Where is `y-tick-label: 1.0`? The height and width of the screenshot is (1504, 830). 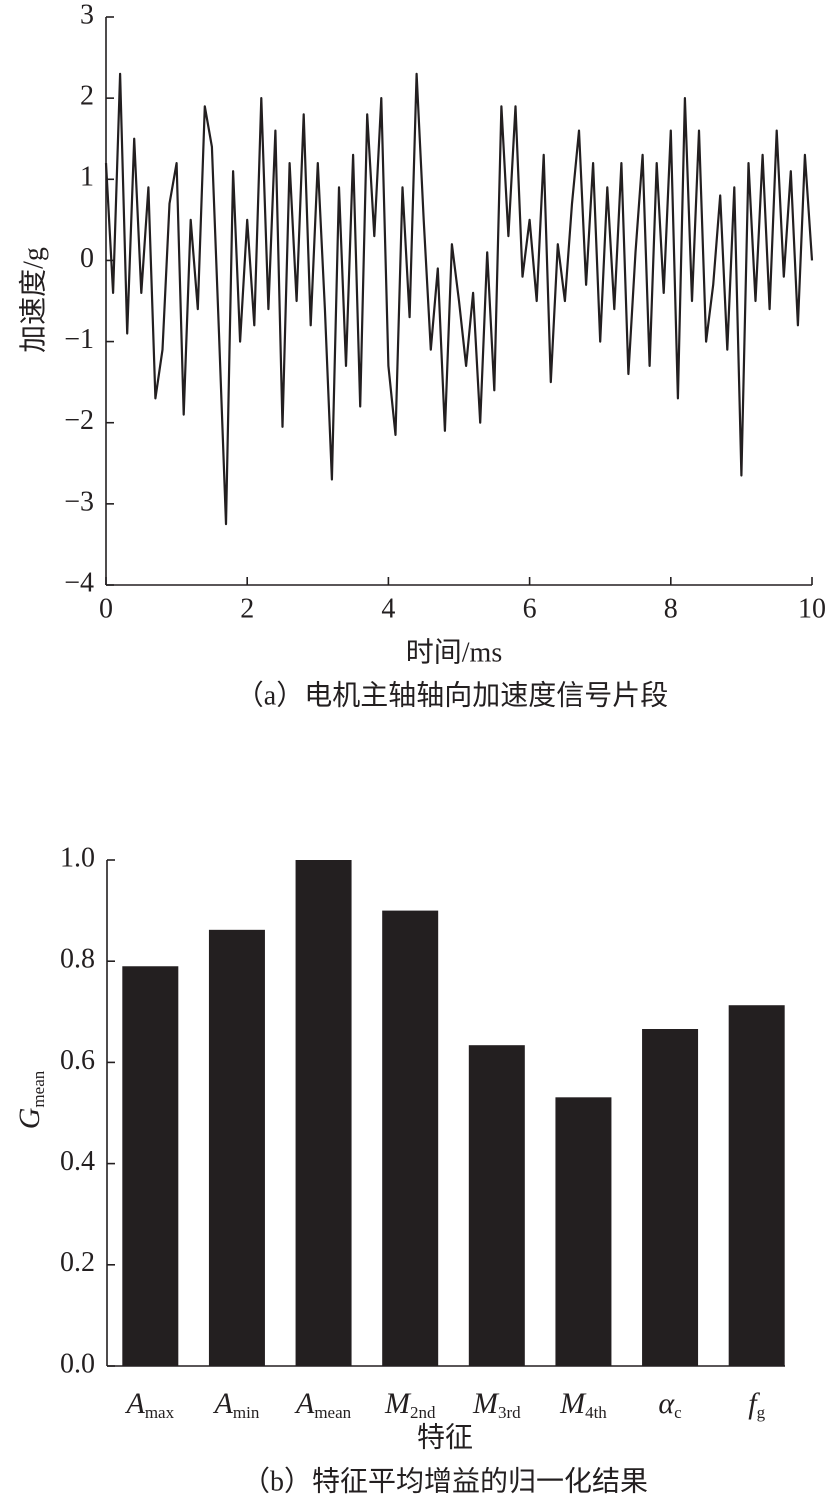
y-tick-label: 1.0 is located at coordinates (77, 857).